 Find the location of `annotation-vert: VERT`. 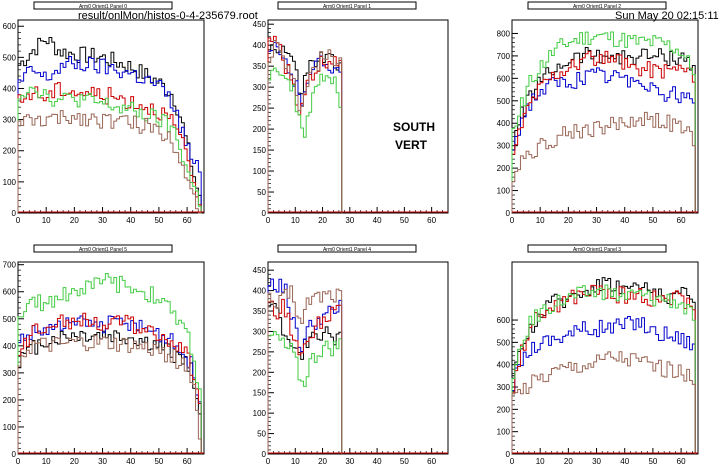

annotation-vert: VERT is located at coordinates (411, 145).